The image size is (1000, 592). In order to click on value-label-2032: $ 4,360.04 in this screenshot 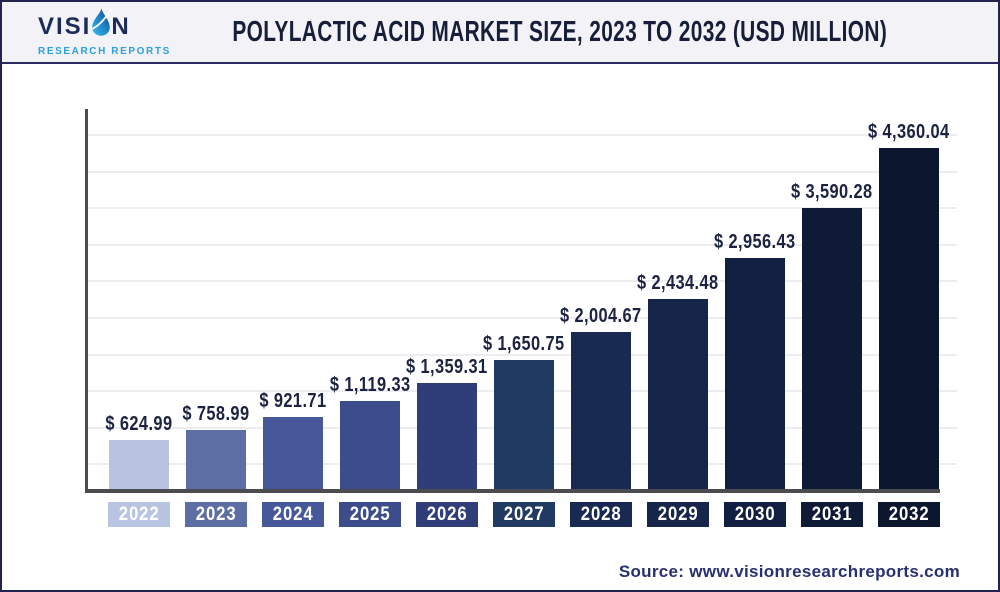, I will do `click(909, 132)`.